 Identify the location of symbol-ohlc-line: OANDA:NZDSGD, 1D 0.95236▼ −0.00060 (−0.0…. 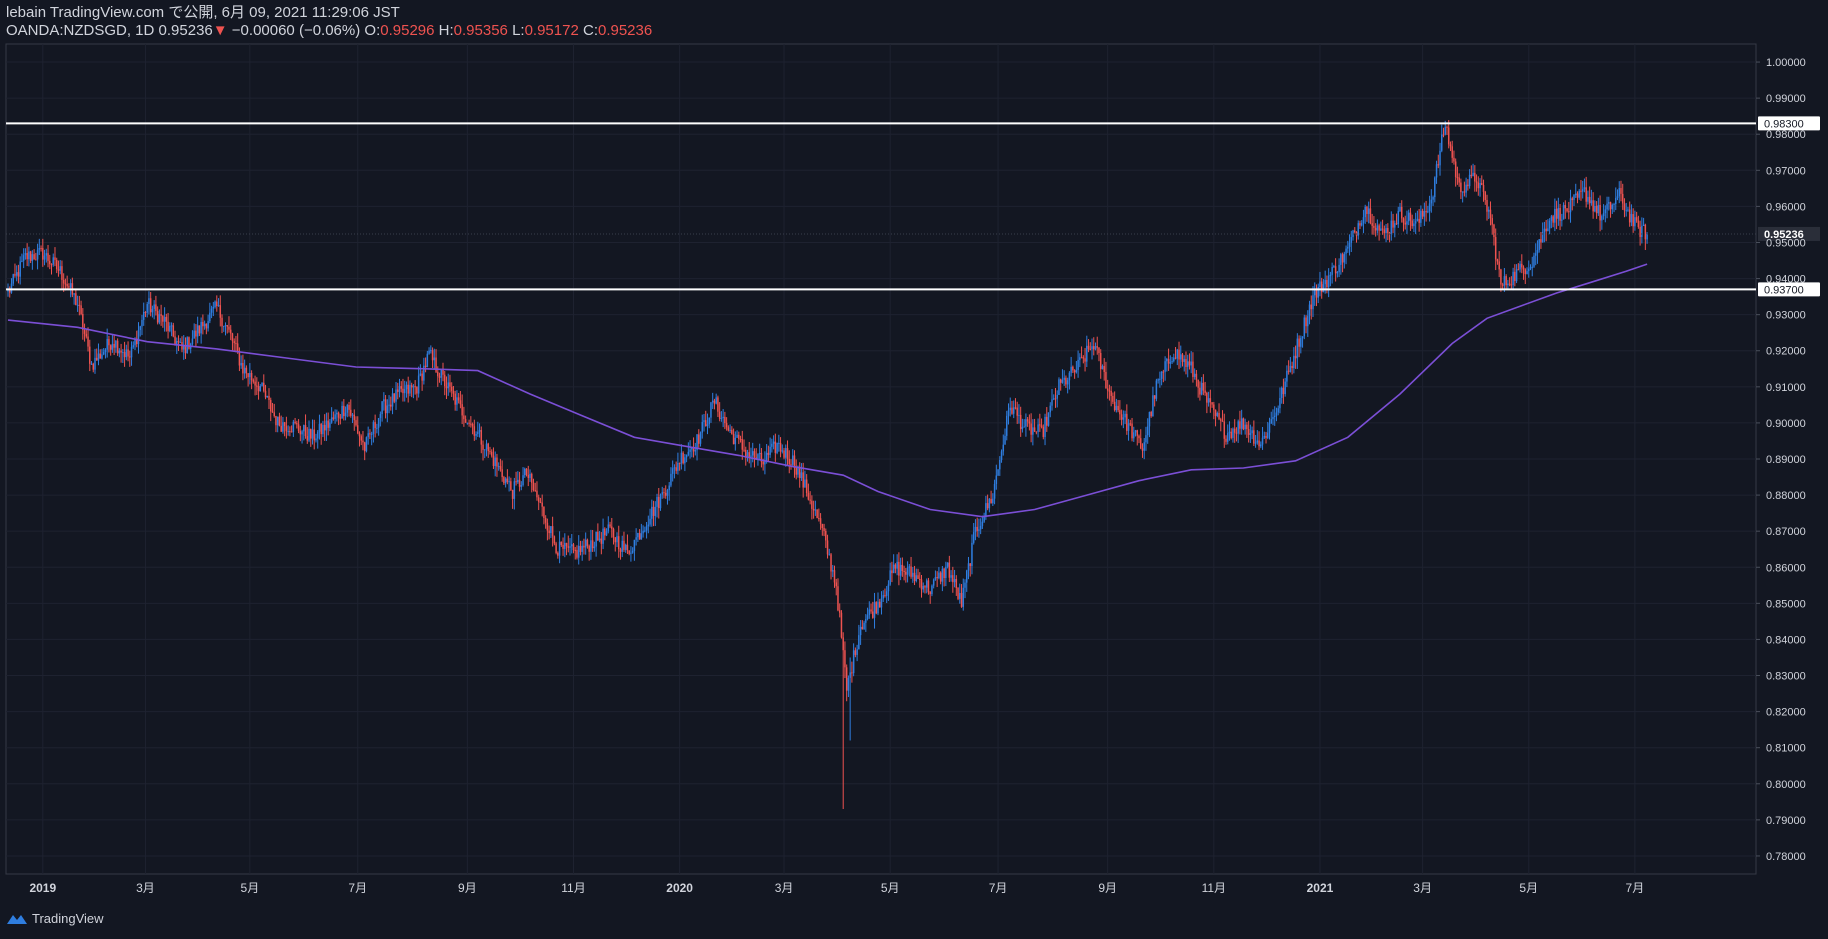
(329, 31).